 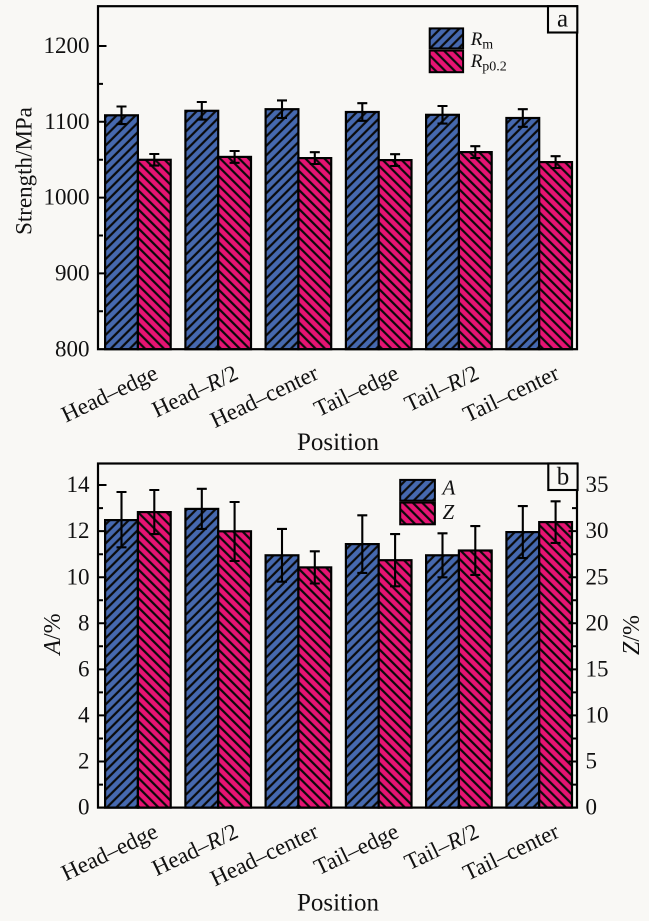 I want to click on svg-text: b, so click(x=563, y=477).